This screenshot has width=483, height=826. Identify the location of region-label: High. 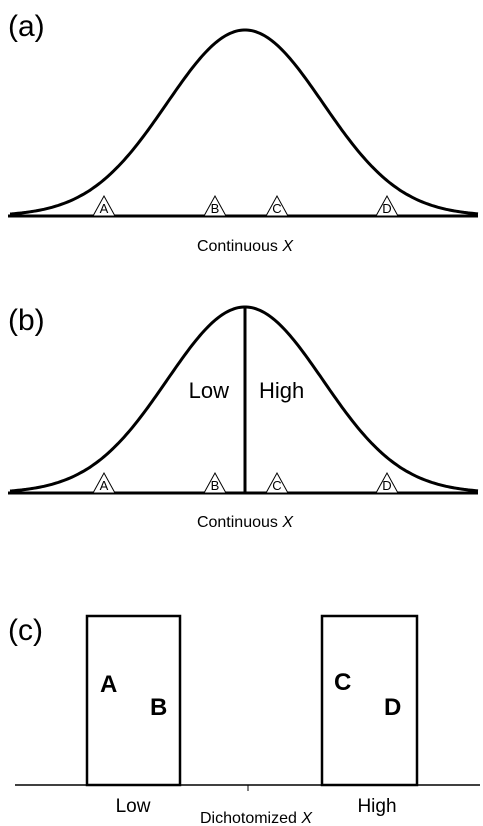
(281, 390).